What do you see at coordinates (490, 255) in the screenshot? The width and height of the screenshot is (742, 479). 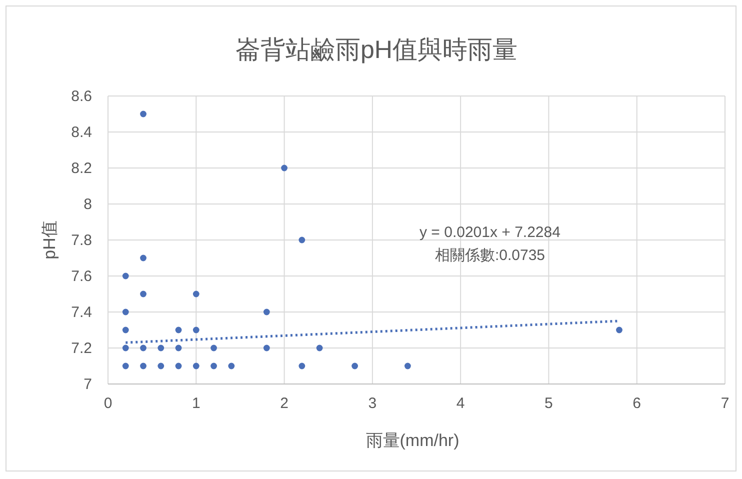 I see `annotation: 相關係數:0.0735` at bounding box center [490, 255].